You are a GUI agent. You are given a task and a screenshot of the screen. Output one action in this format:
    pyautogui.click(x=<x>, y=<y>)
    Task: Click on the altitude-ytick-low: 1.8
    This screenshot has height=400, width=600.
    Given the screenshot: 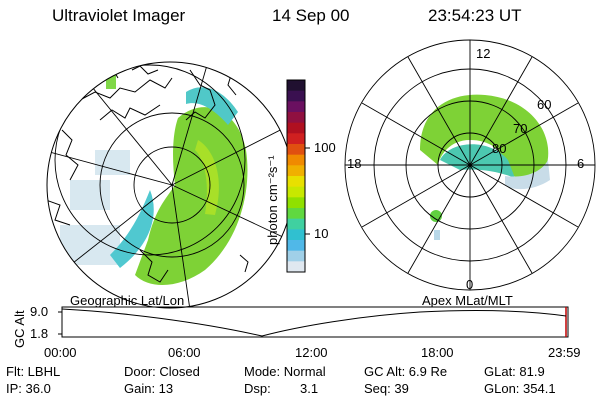 What is the action you would take?
    pyautogui.click(x=39, y=333)
    